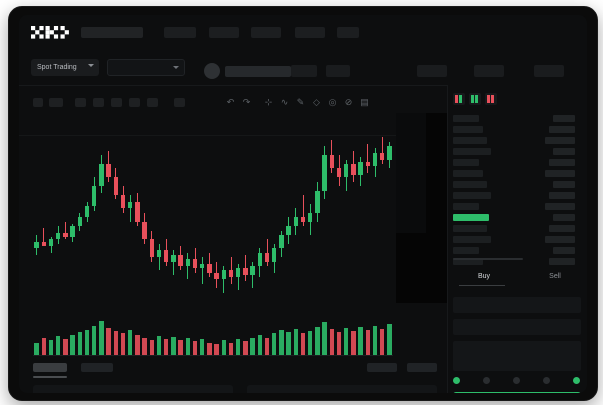 Image resolution: width=603 pixels, height=405 pixels. I want to click on trash-icon: ▤, so click(364, 102).